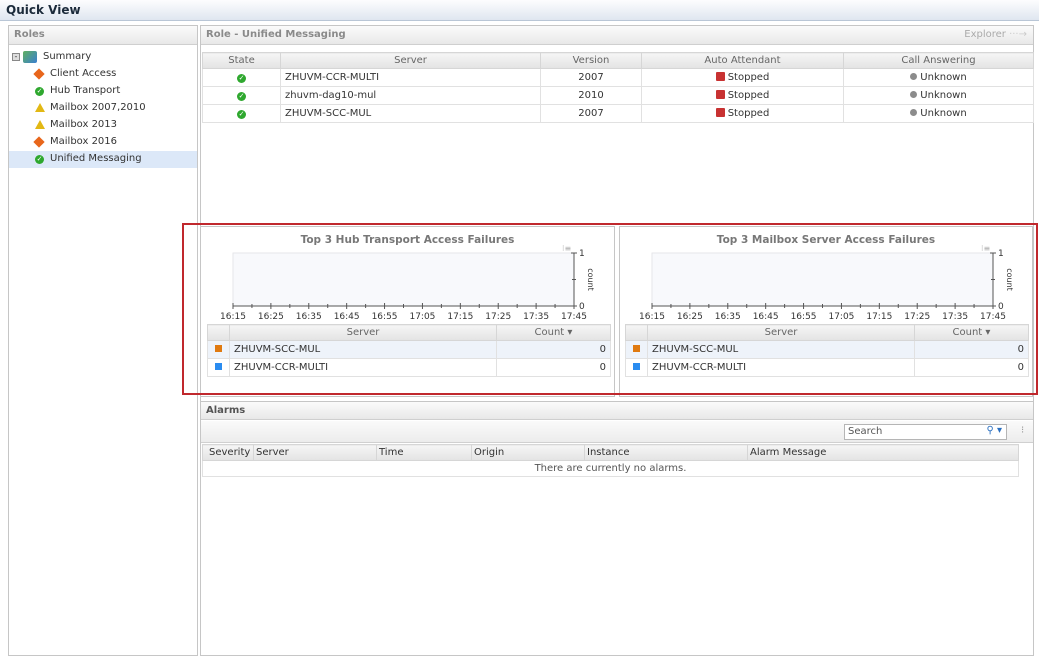  I want to click on column-header-origin: Origin, so click(528, 452).